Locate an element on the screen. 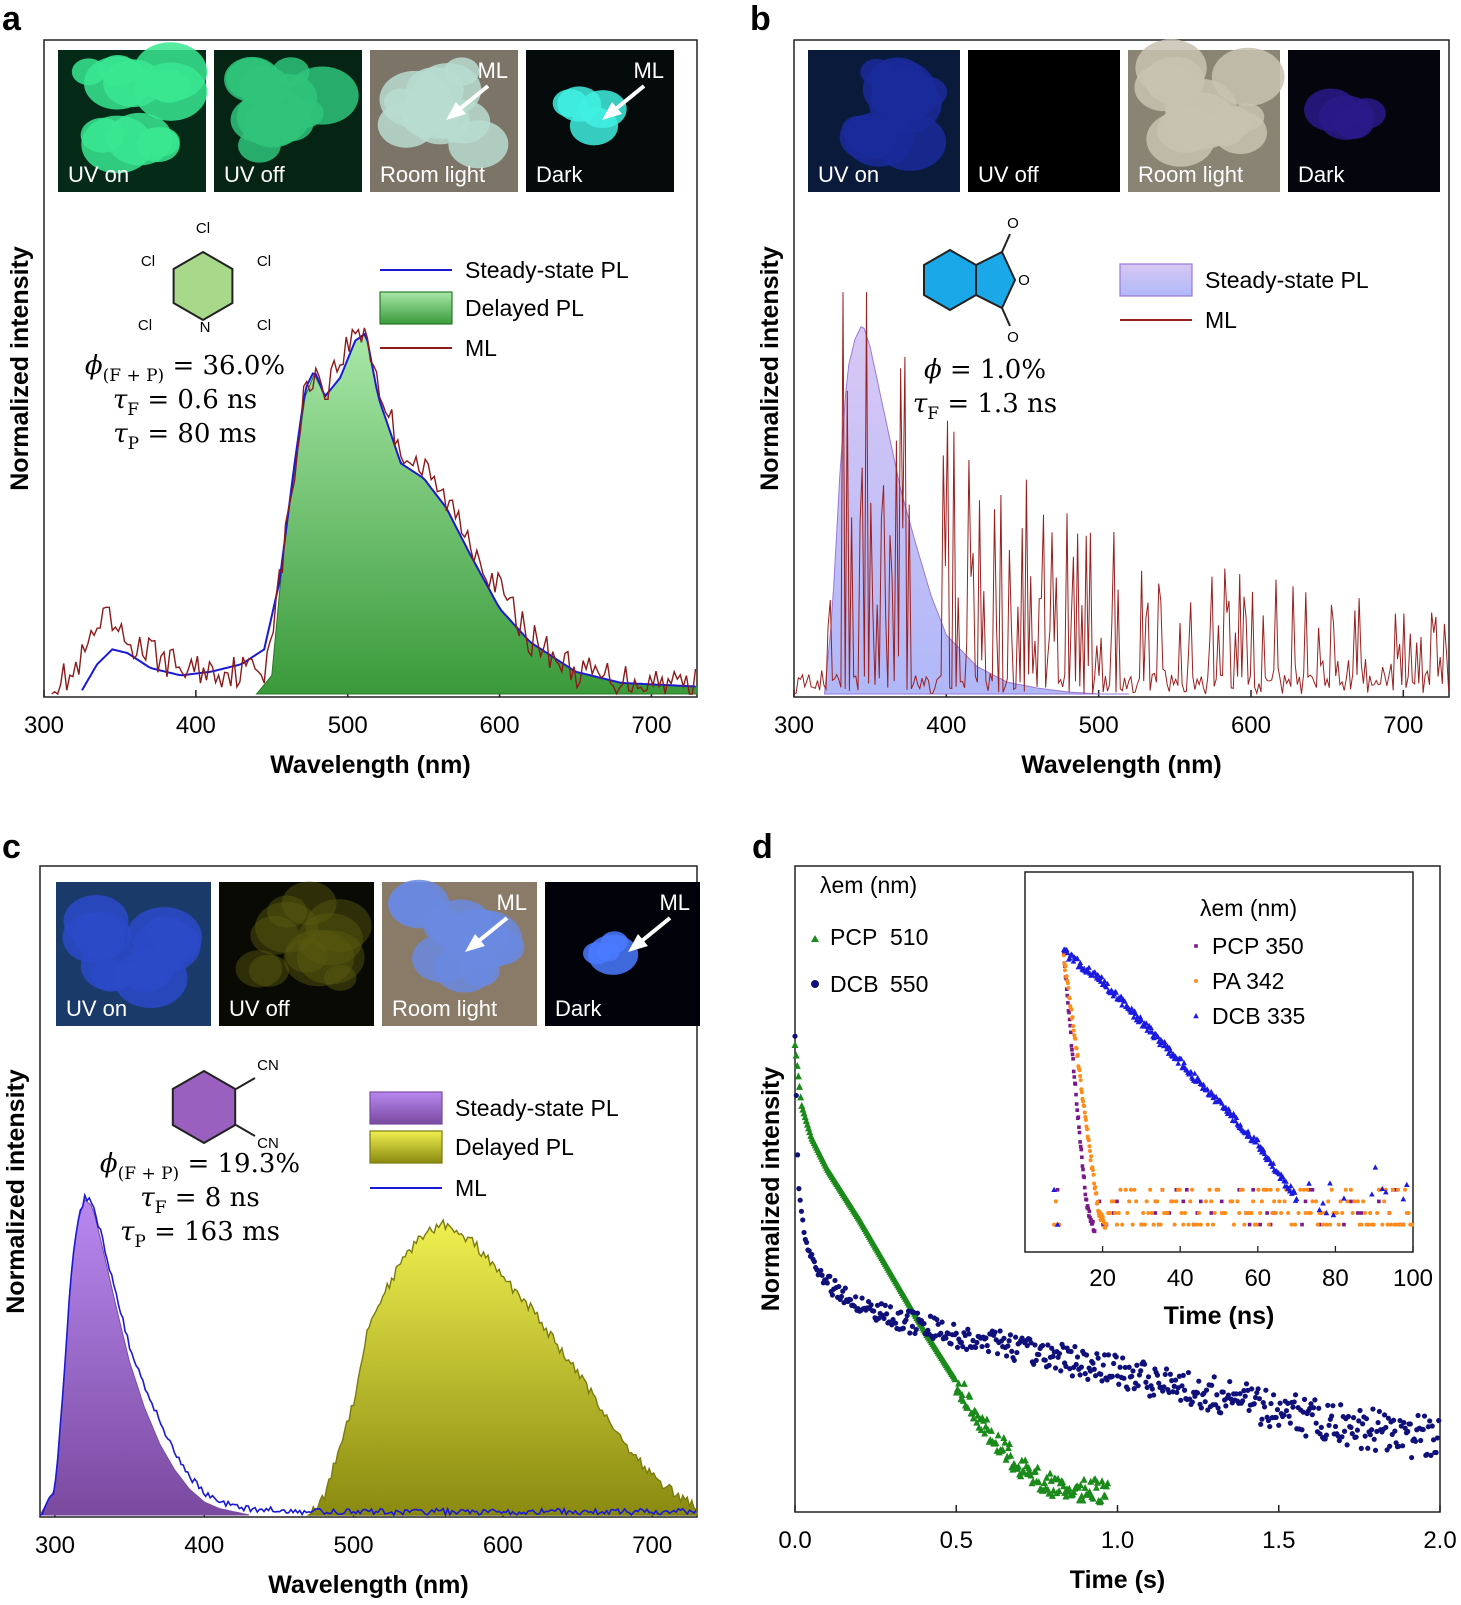 The height and width of the screenshot is (1605, 1461). photo-b-0: UV on is located at coordinates (884, 121).